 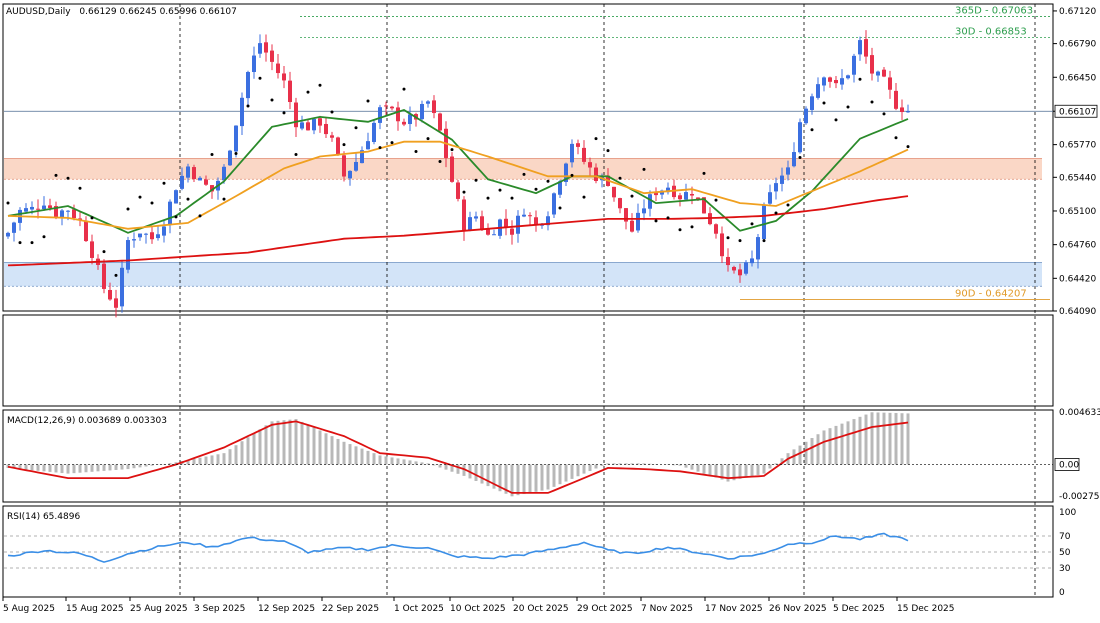 What do you see at coordinates (798, 609) in the screenshot?
I see `date-label: 26 Nov 2025` at bounding box center [798, 609].